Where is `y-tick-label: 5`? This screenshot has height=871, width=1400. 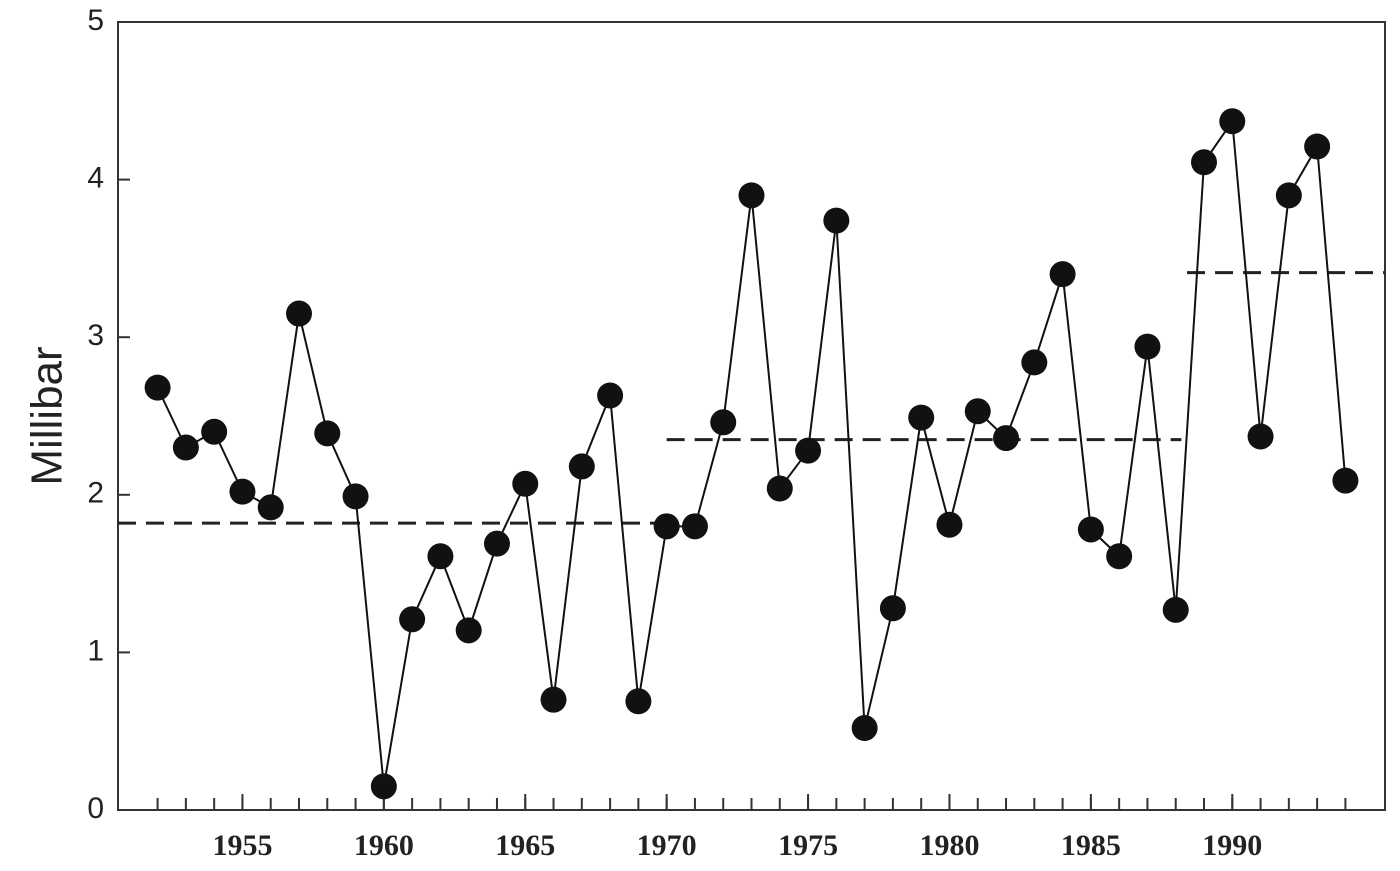 y-tick-label: 5 is located at coordinates (95, 20).